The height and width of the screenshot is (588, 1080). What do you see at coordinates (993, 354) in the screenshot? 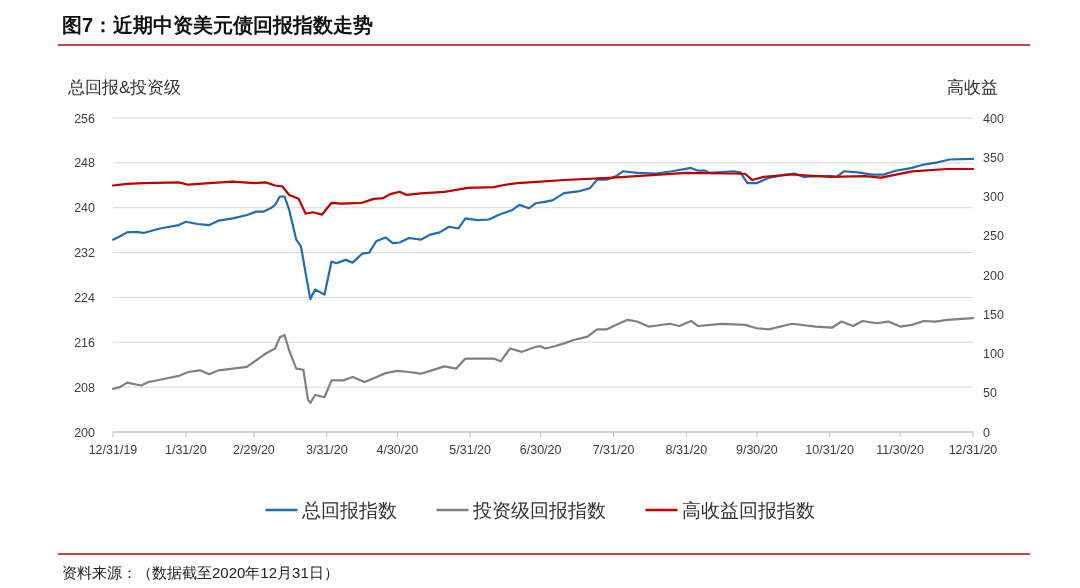
I see `y2-tick-label: 100` at bounding box center [993, 354].